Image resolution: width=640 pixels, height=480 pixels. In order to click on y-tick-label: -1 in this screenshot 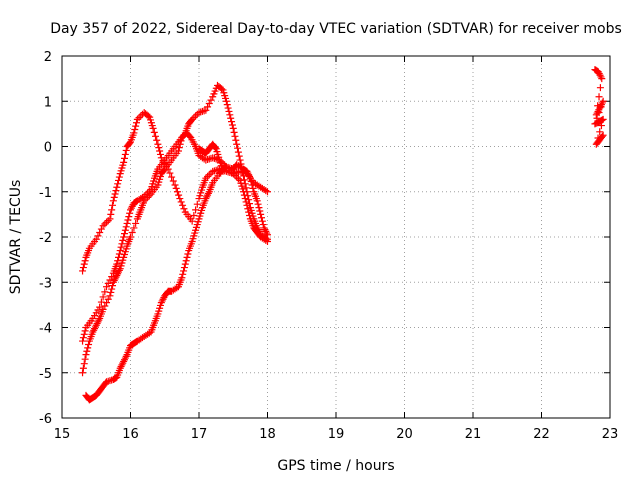, I will do `click(45, 193)`.